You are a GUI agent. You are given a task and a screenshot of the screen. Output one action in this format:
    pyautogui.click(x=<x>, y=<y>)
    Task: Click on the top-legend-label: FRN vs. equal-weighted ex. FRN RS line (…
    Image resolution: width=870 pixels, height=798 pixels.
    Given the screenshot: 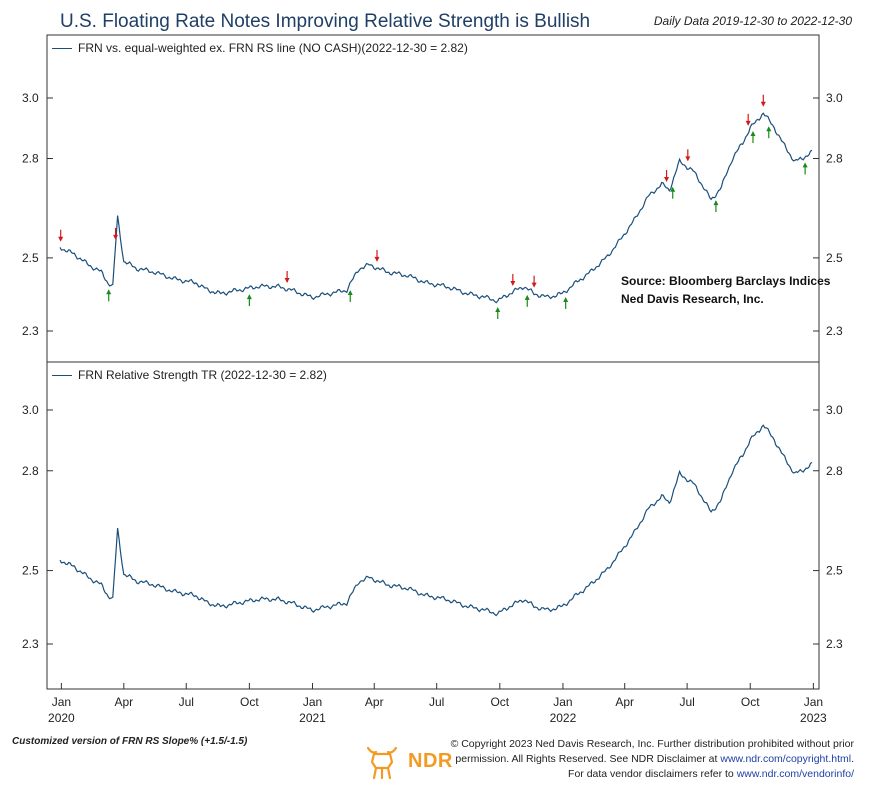 What is the action you would take?
    pyautogui.click(x=273, y=48)
    